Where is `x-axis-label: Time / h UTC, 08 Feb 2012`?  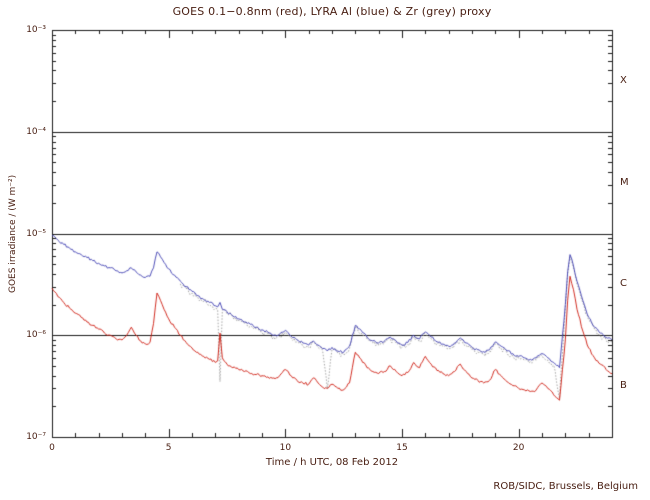 x-axis-label: Time / h UTC, 08 Feb 2012 is located at coordinates (332, 462).